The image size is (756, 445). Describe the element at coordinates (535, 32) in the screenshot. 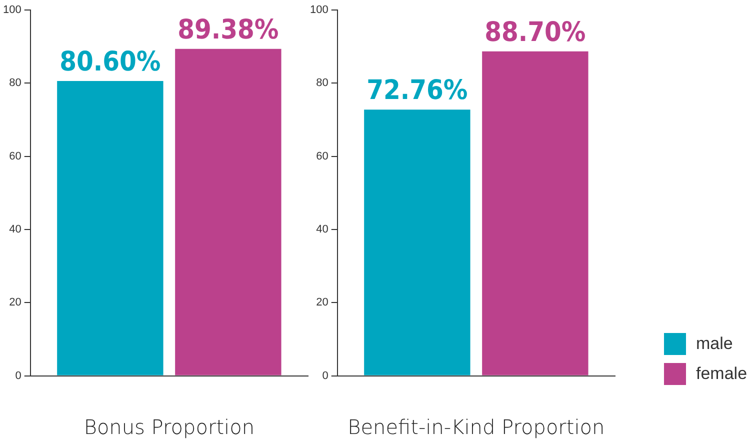

I see `data-label: 88.70%` at that location.